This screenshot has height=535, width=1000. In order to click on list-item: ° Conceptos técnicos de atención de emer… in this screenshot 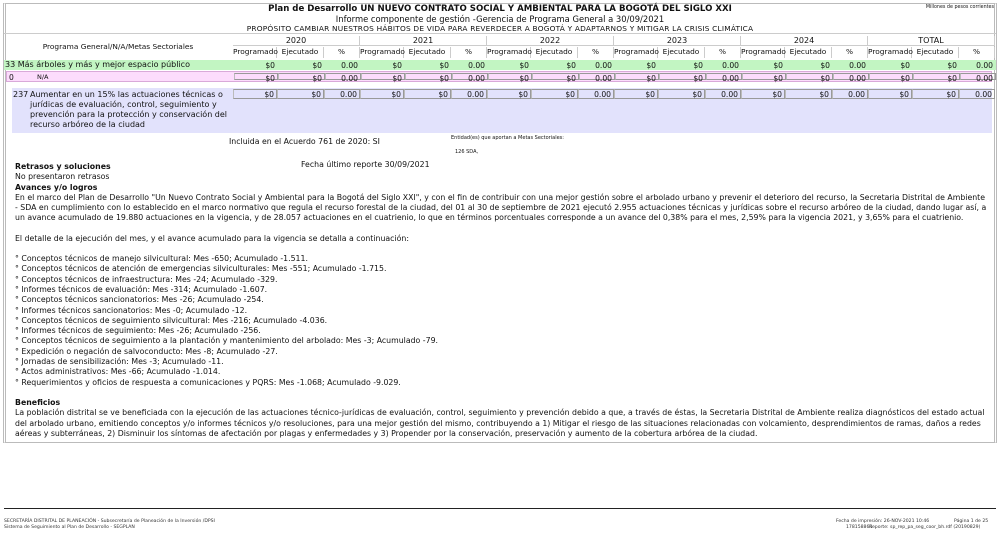, I will do `click(201, 269)`.